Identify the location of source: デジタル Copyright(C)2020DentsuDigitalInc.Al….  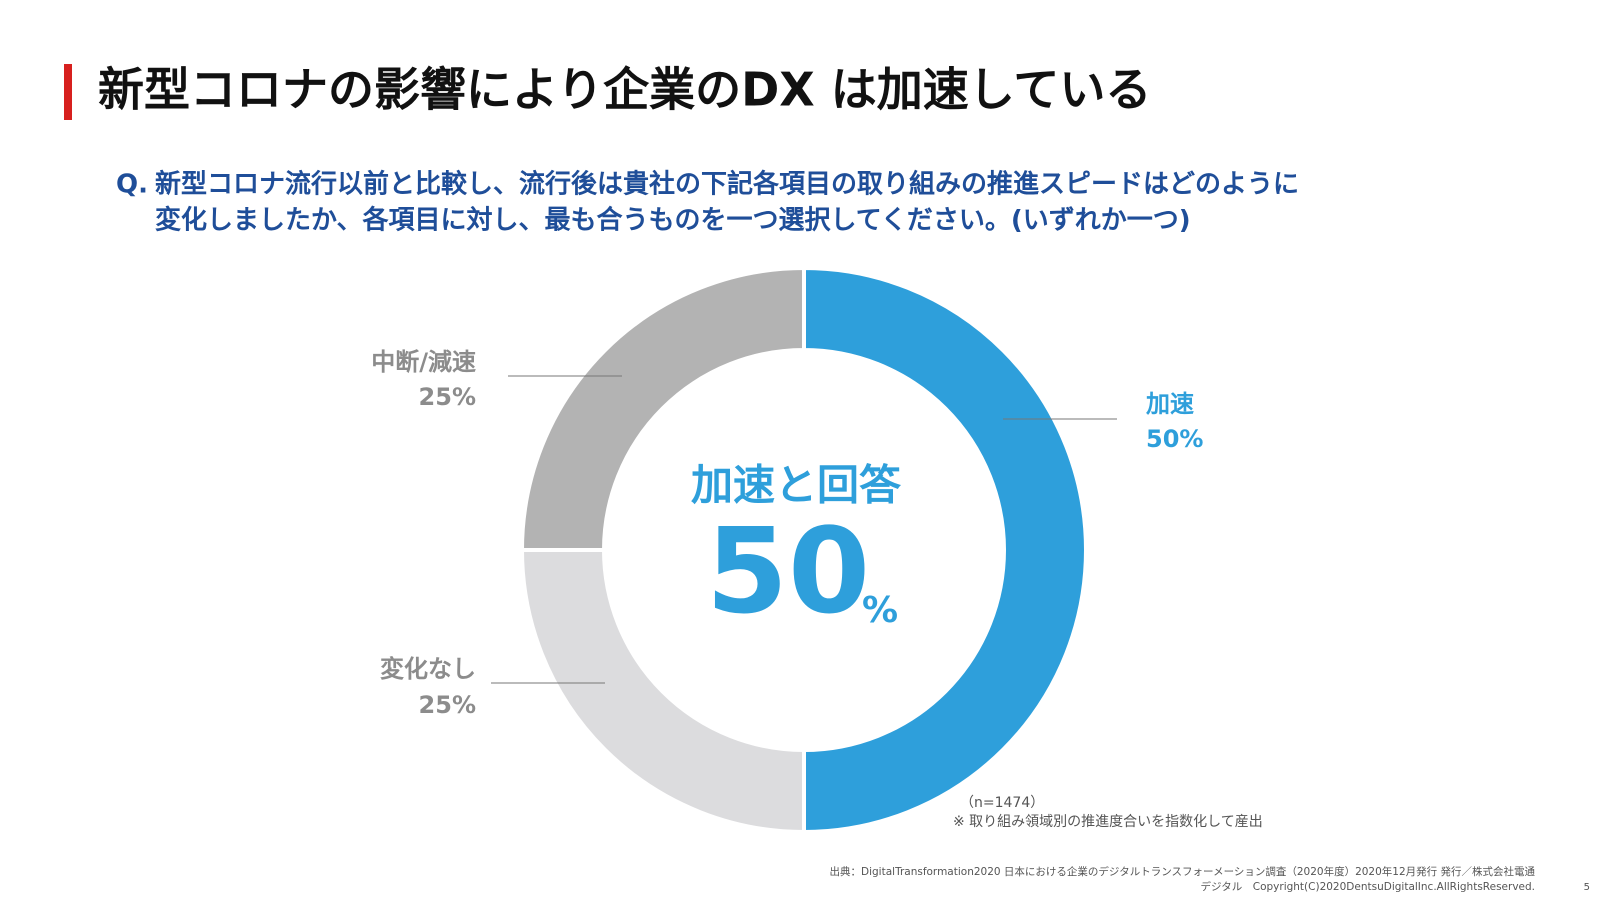
(1367, 886).